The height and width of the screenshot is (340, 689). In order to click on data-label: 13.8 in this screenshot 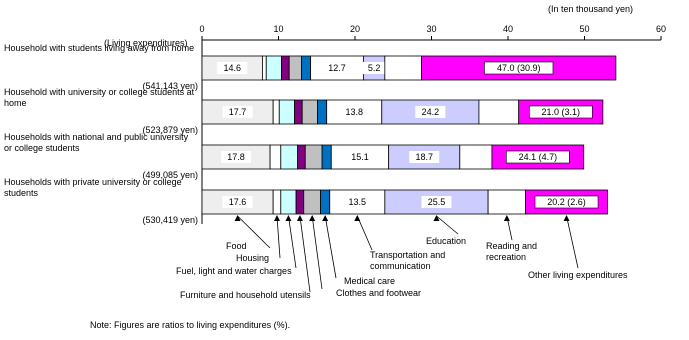, I will do `click(354, 112)`.